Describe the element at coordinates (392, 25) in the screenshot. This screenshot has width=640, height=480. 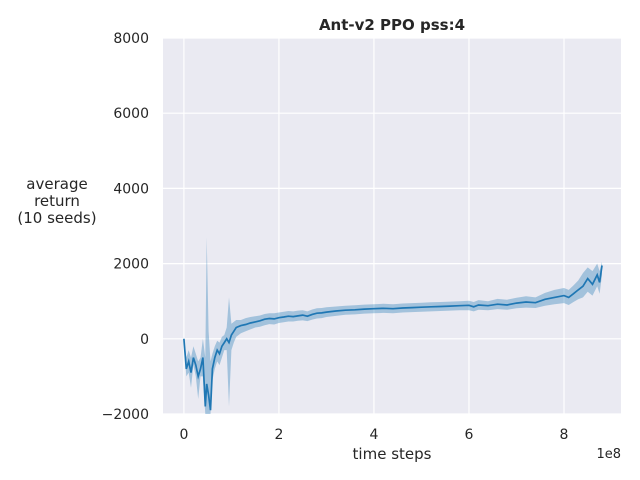
I see `chart-title: Ant-v2 PPO pss:4` at that location.